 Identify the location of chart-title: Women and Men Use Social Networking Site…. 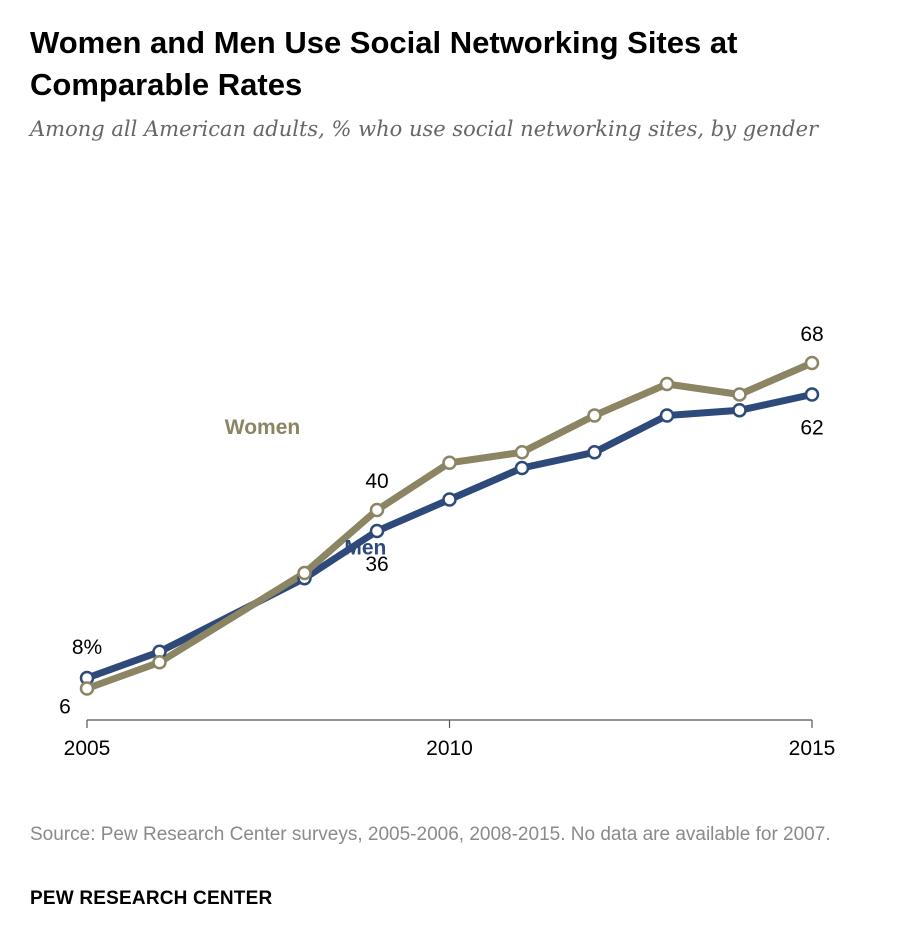
(384, 63).